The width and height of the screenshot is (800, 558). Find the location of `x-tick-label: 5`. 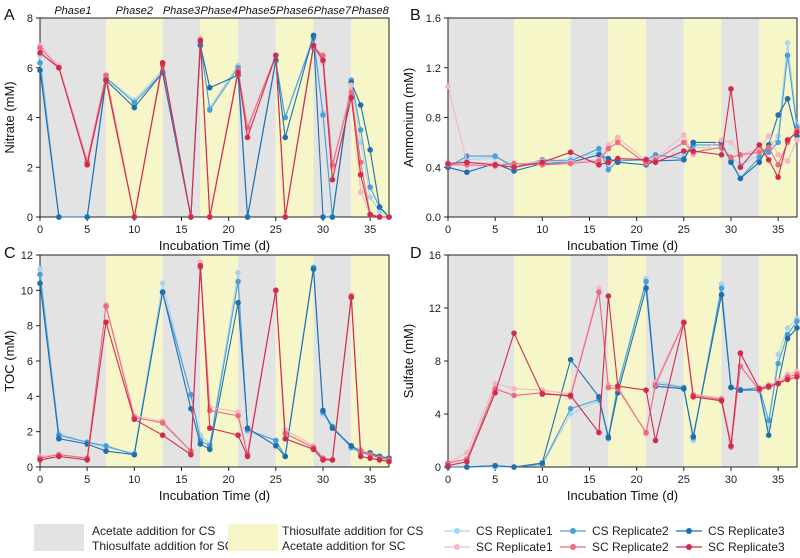

x-tick-label: 5 is located at coordinates (495, 230).